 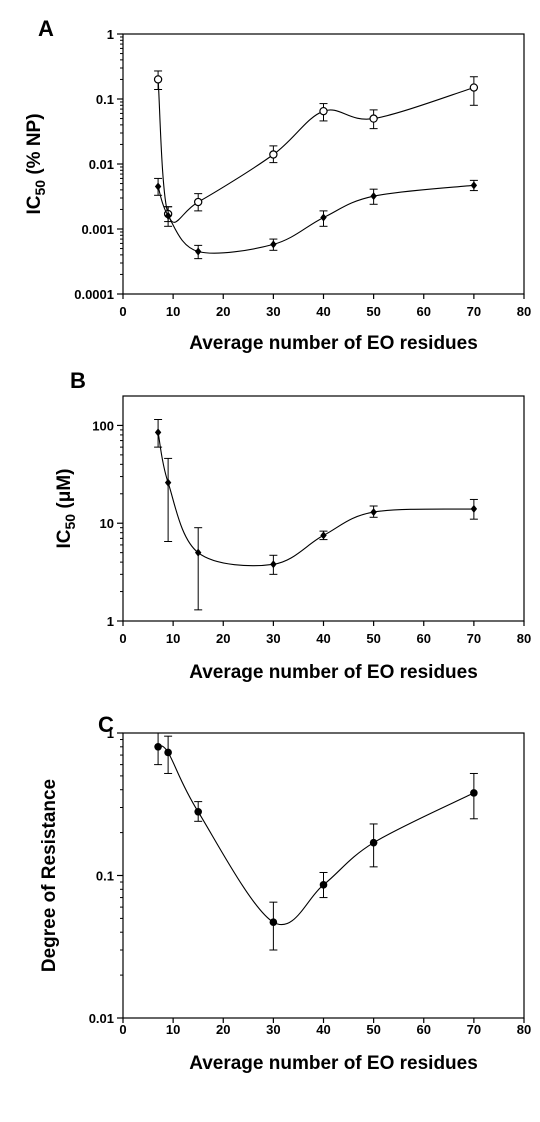 I want to click on y-tick-label: 0.001, so click(x=97, y=229).